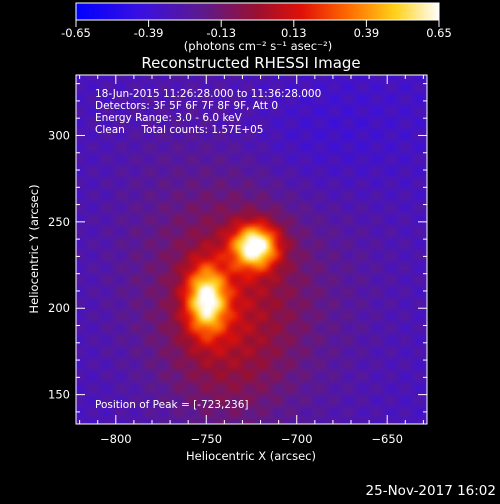  What do you see at coordinates (179, 130) in the screenshot?
I see `annotation-line-counts: Clean Total counts: 1.57E+05` at bounding box center [179, 130].